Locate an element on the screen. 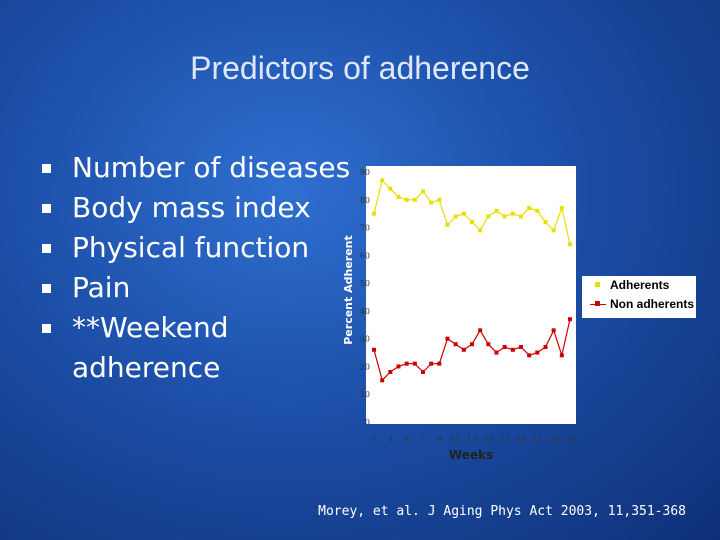  y-tick-label: 90 is located at coordinates (365, 172).